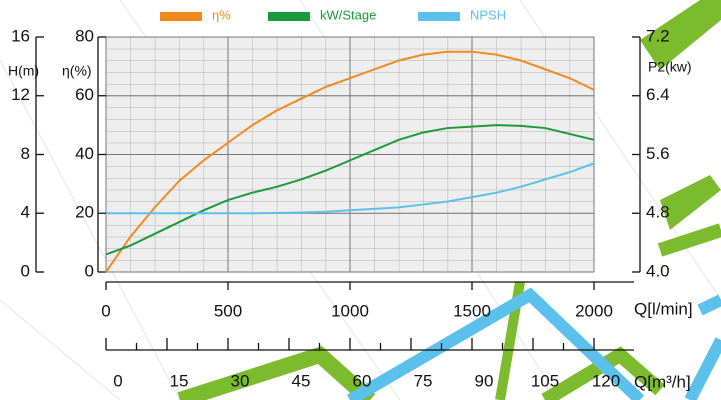 The image size is (721, 400). I want to click on x2-tick-label: 30, so click(240, 380).